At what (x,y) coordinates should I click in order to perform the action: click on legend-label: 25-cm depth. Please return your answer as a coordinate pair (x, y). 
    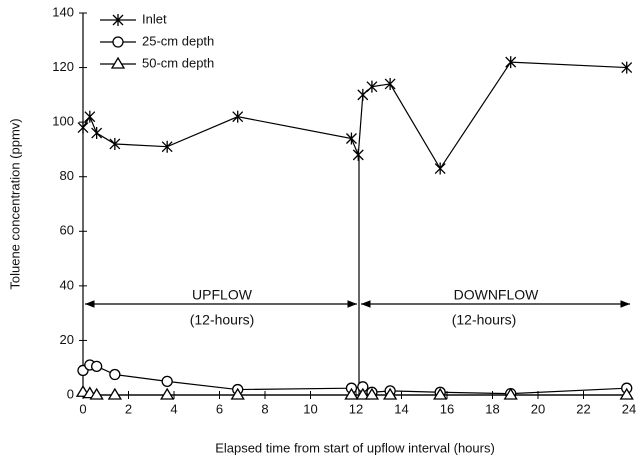
    Looking at the image, I should click on (178, 40).